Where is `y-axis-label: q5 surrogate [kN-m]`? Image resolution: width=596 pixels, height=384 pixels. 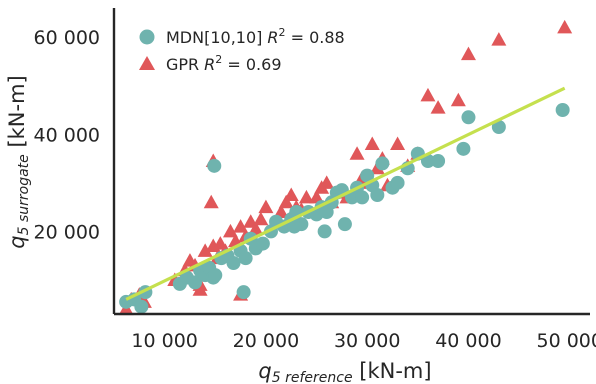
y-axis-label: q5 surrogate [kN-m] is located at coordinates (18, 161).